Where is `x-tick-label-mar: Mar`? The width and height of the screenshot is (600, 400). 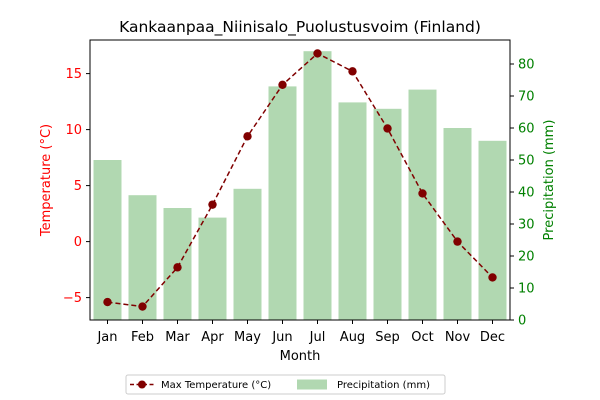 x-tick-label-mar: Mar is located at coordinates (177, 337).